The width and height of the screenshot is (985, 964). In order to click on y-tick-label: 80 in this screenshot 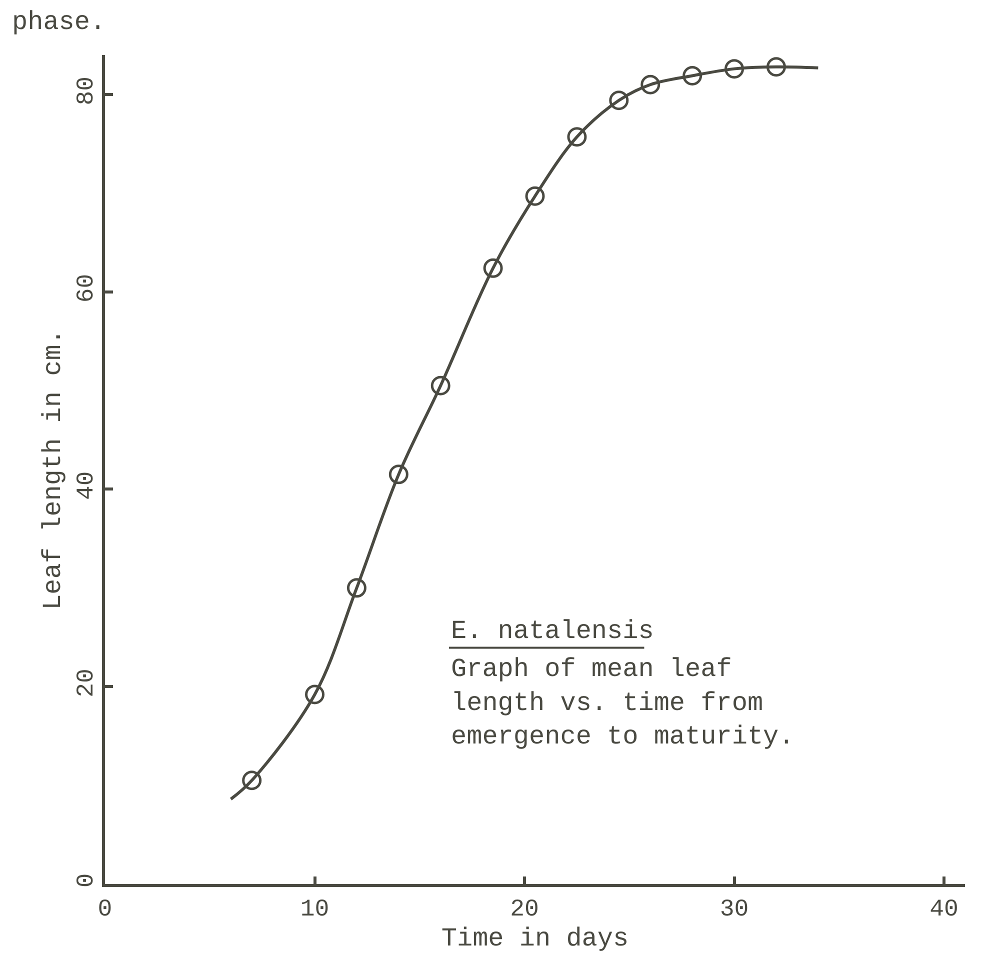, I will do `click(87, 91)`.